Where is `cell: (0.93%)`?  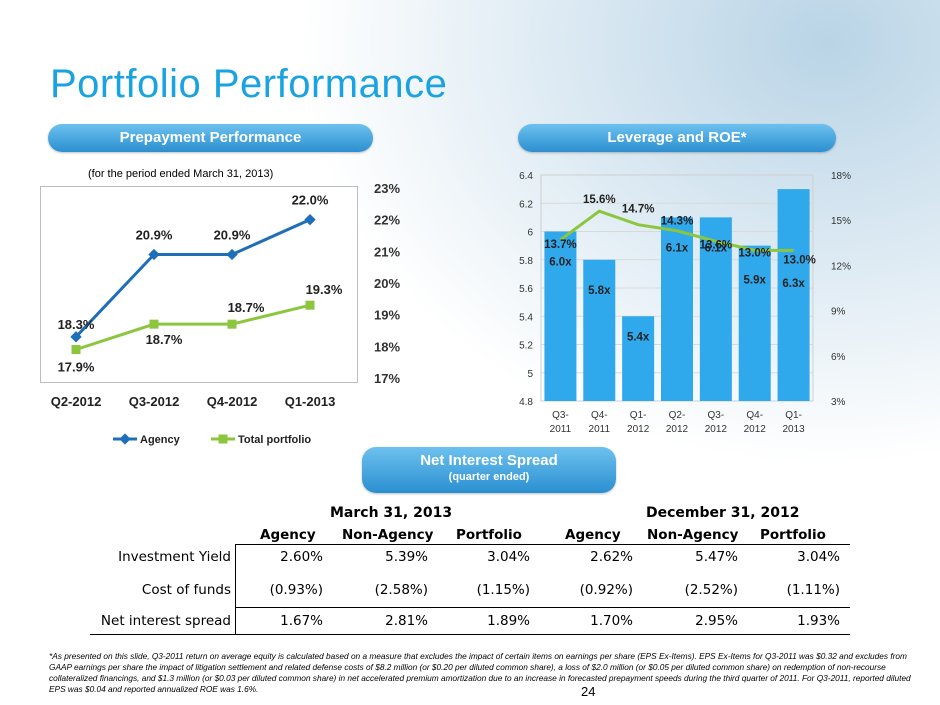 cell: (0.93%) is located at coordinates (296, 590).